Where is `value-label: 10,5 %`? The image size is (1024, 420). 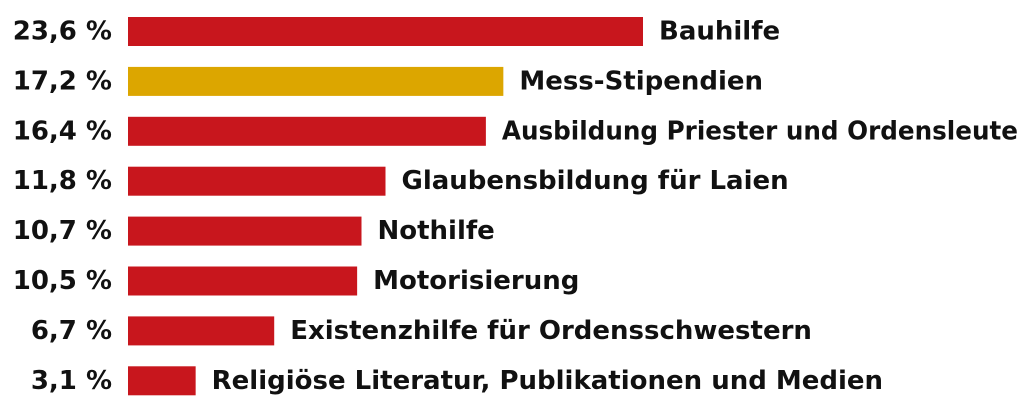
value-label: 10,5 % is located at coordinates (62, 281).